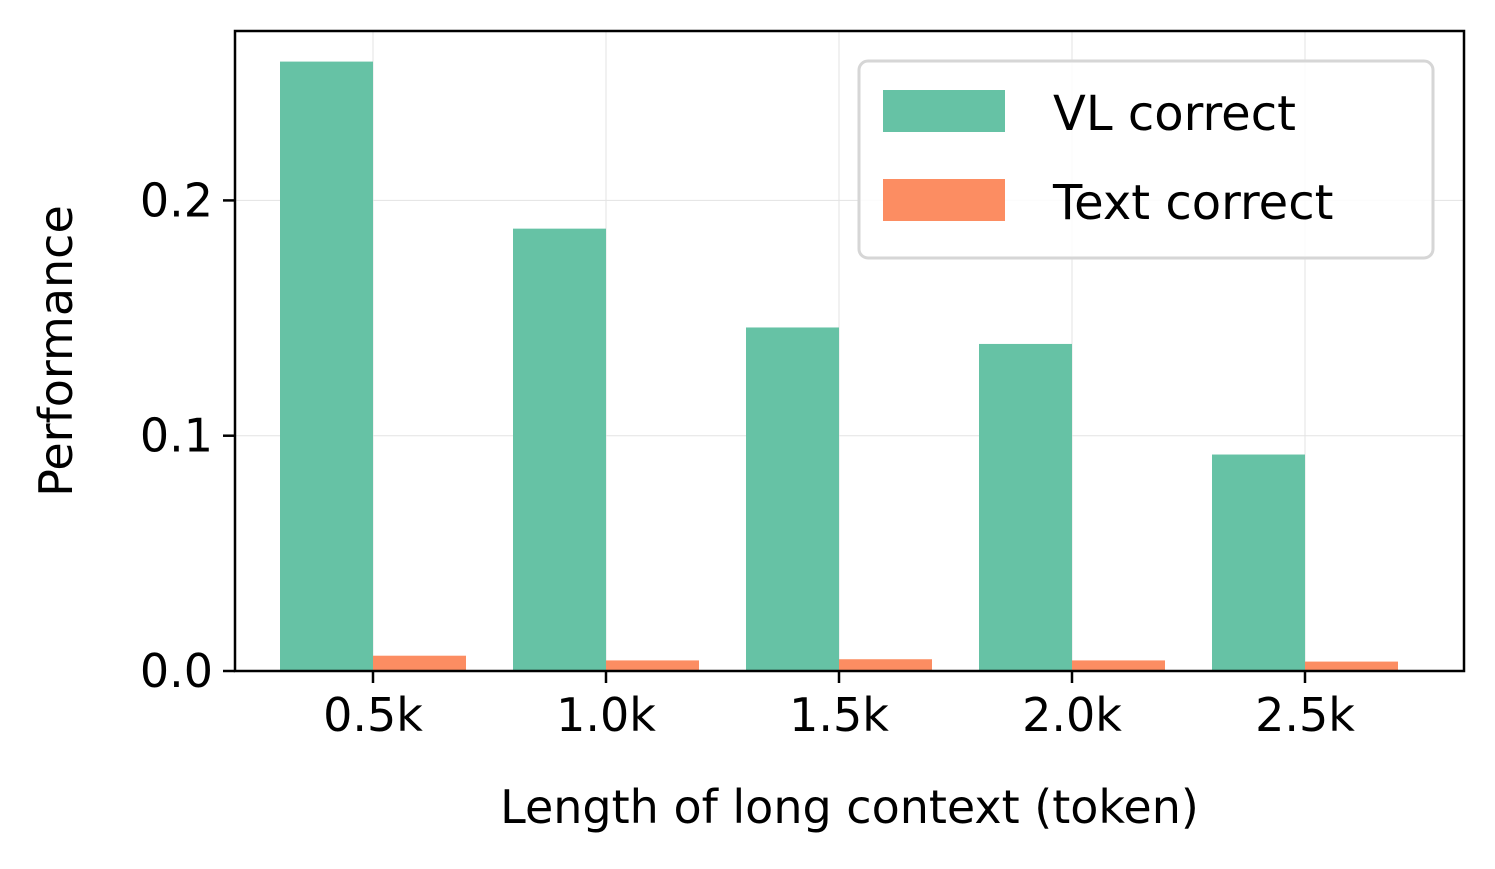 This screenshot has width=1495, height=869. I want to click on vl-correct-bar-1.5k, so click(792, 499).